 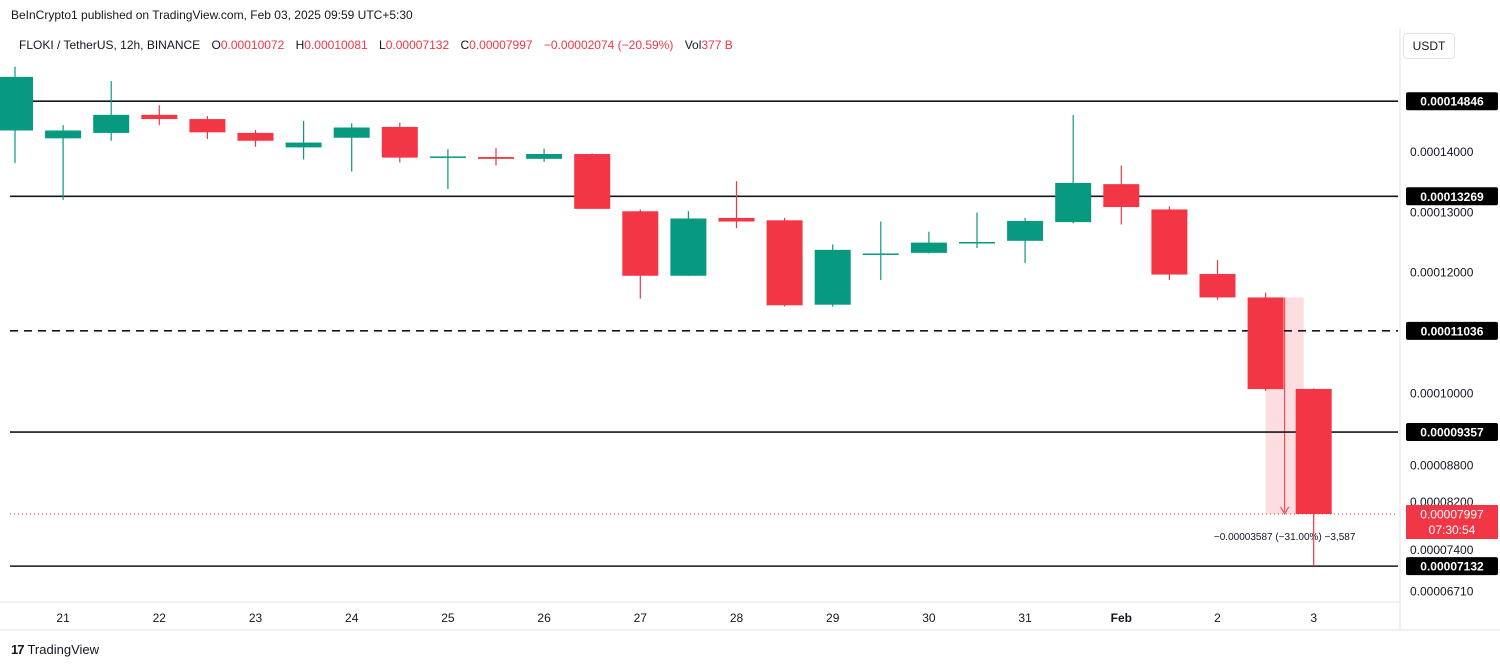 I want to click on price-tick-label: 0.00010000, so click(x=1442, y=393).